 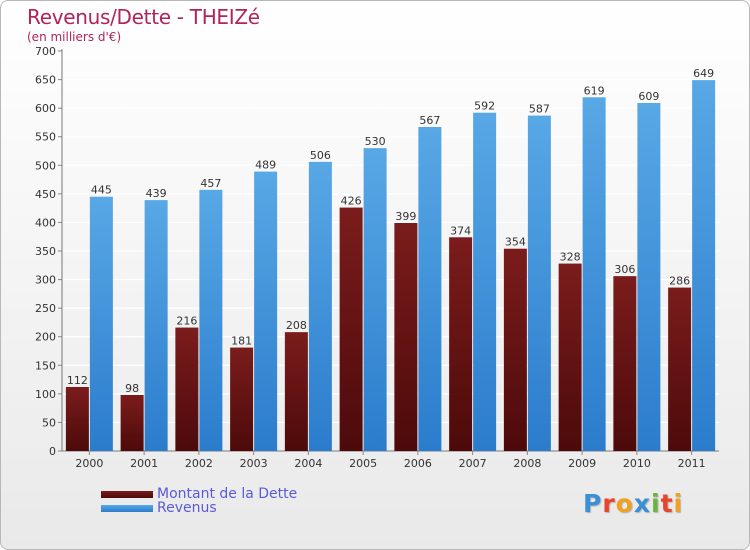 What do you see at coordinates (418, 463) in the screenshot?
I see `x-tick-label: 2006` at bounding box center [418, 463].